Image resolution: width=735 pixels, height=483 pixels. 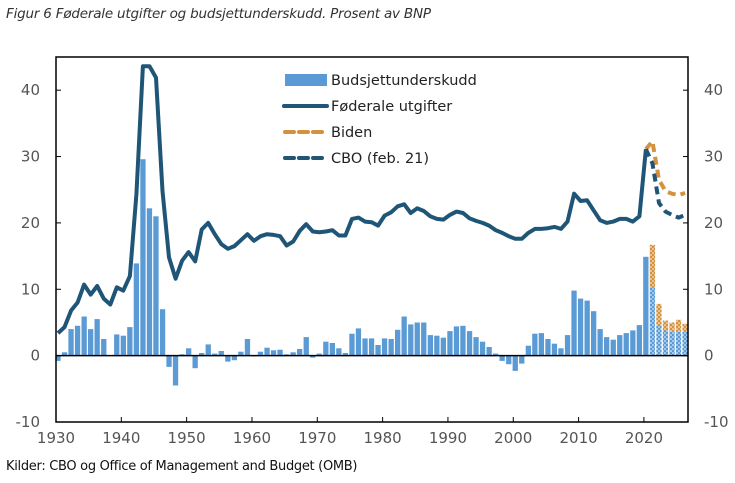 What do you see at coordinates (620, 345) in the screenshot?
I see `deficit-bar-2016` at bounding box center [620, 345].